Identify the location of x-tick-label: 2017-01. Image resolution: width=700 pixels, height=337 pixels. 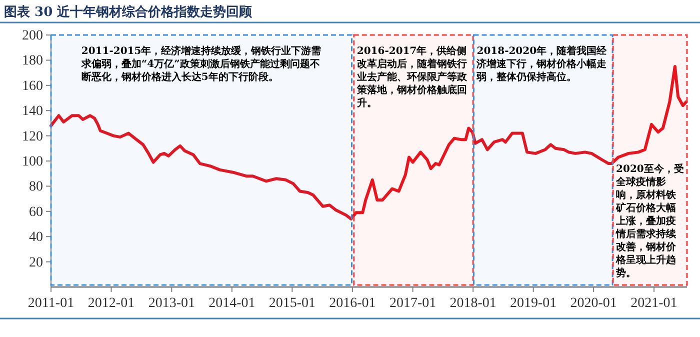
(412, 303).